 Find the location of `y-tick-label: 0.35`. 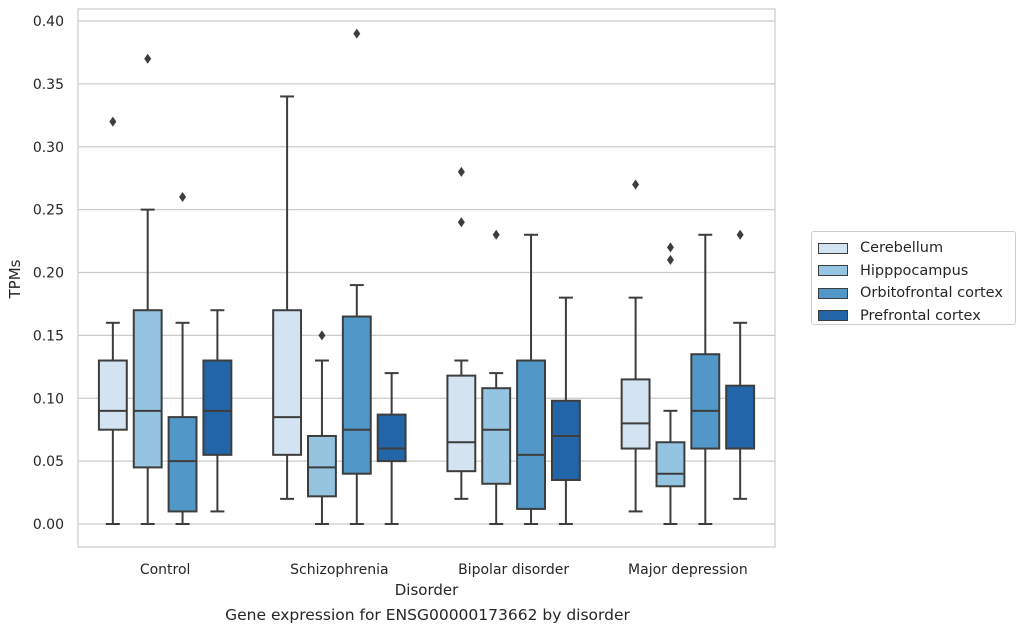

y-tick-label: 0.35 is located at coordinates (48, 85).